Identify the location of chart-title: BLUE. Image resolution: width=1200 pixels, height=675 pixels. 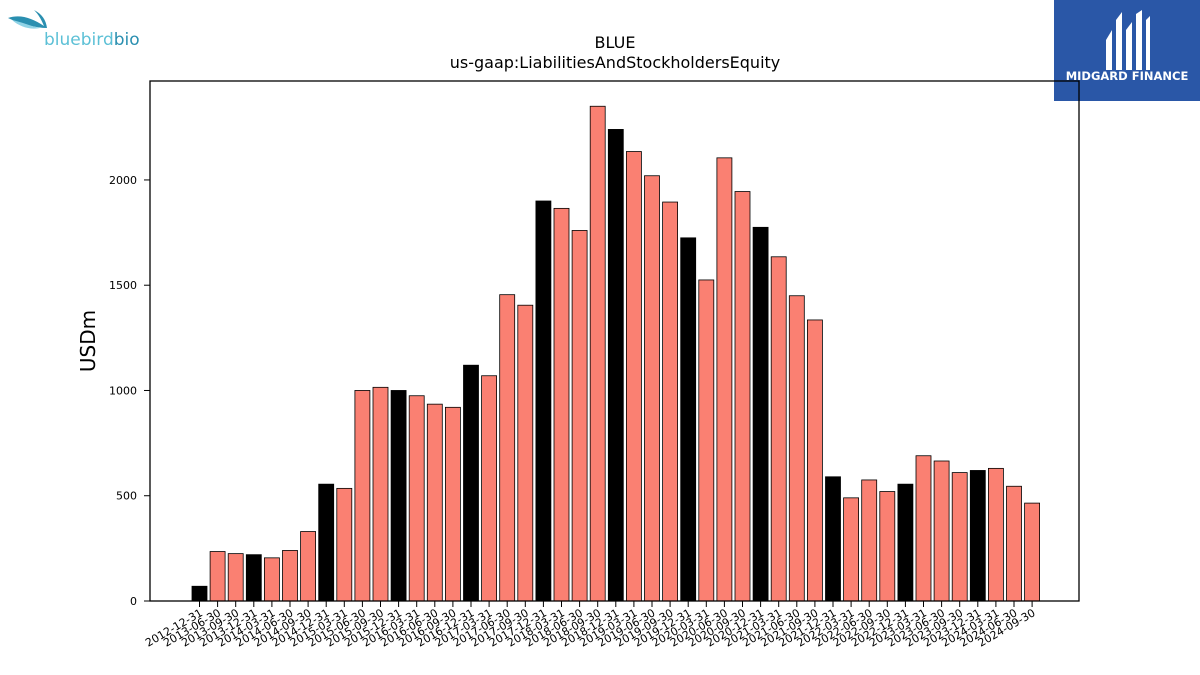
(615, 42).